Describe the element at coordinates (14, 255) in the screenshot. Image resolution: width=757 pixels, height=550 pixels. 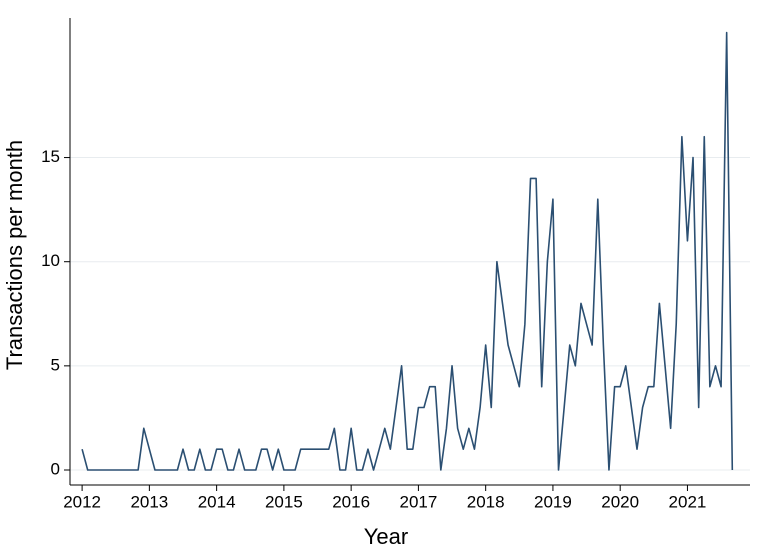
I see `y-axis-title: Transactions per month` at that location.